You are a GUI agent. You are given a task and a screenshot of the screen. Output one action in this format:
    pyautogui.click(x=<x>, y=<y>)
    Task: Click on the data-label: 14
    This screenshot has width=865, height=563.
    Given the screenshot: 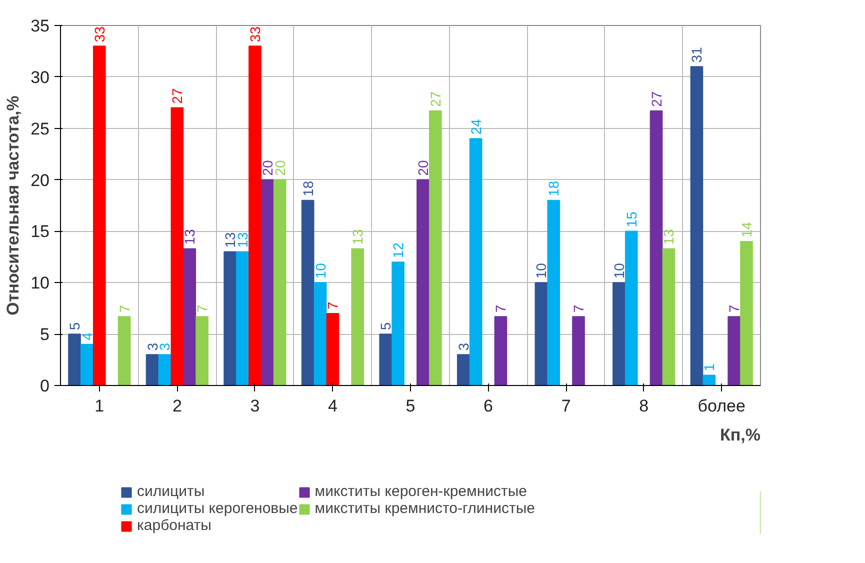 What is the action you would take?
    pyautogui.click(x=746, y=230)
    